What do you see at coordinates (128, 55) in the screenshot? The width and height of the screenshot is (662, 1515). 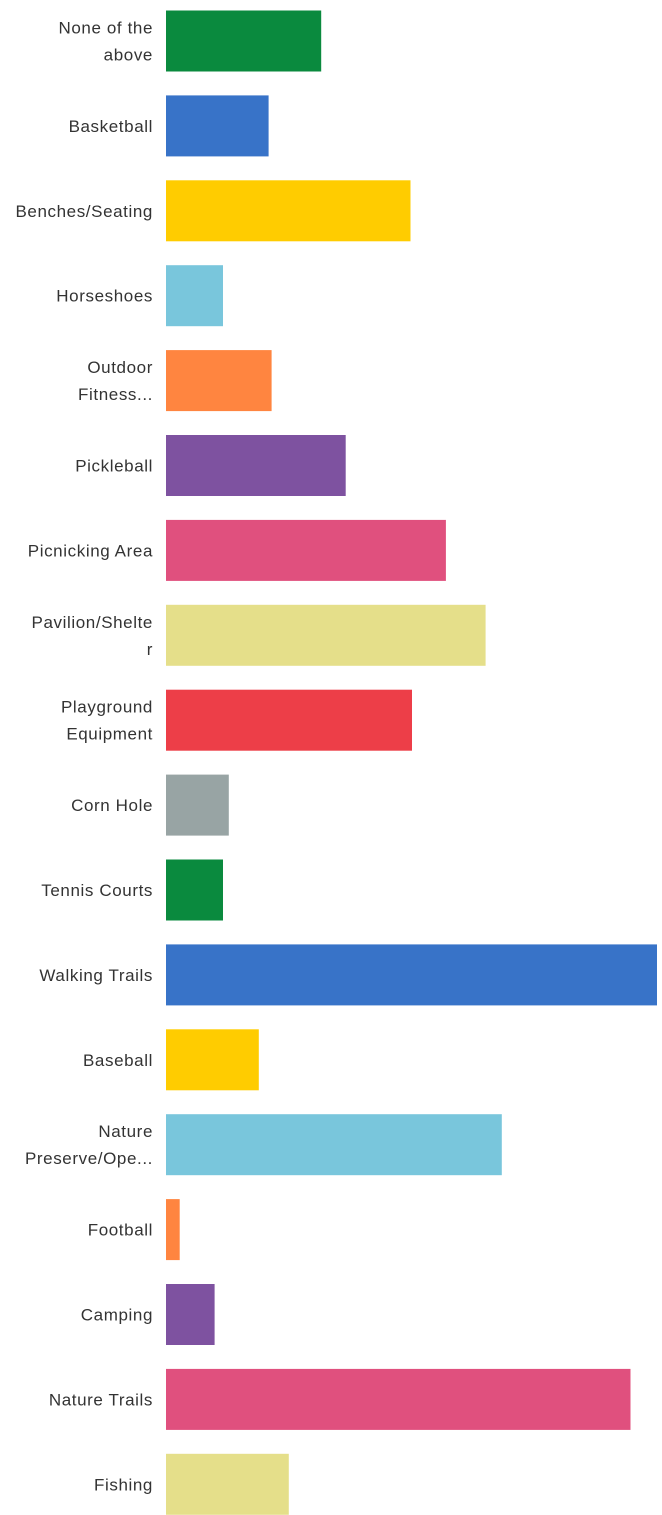 I see `category-label-line: above` at bounding box center [128, 55].